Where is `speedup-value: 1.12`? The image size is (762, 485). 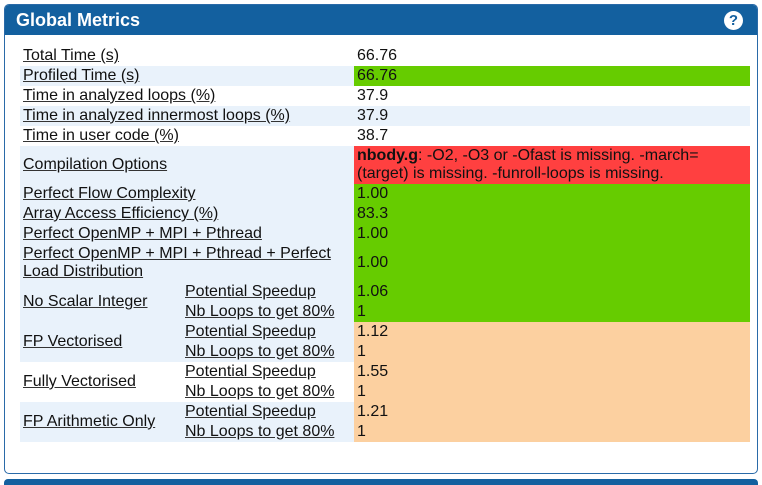
speedup-value: 1.12 is located at coordinates (552, 332).